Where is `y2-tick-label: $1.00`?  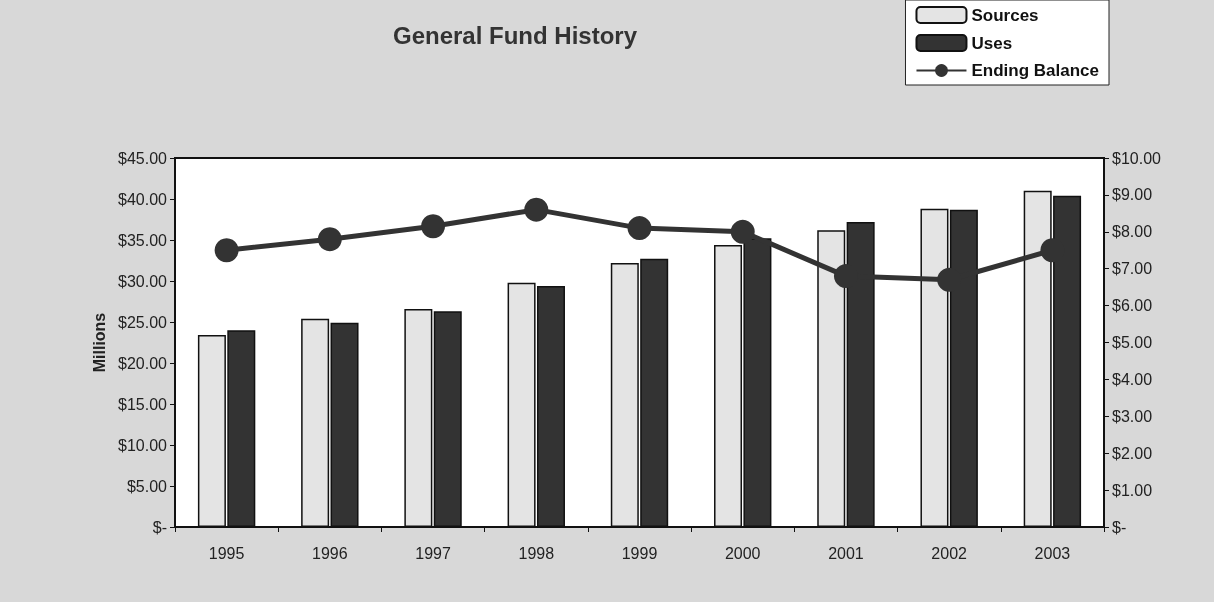 y2-tick-label: $1.00 is located at coordinates (1132, 490).